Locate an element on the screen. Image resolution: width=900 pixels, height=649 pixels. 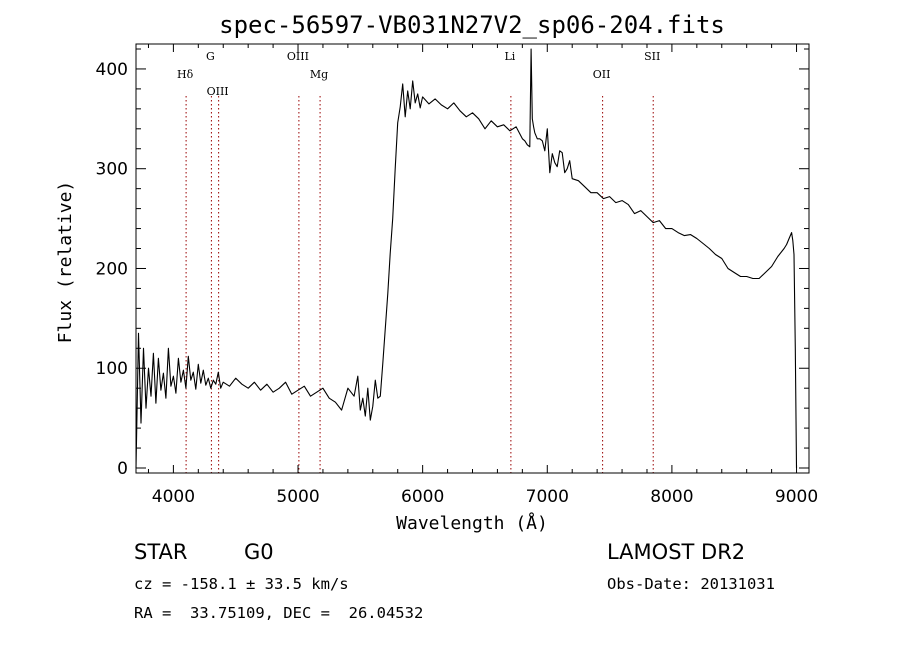
y-tick-label: 400 is located at coordinates (112, 70).